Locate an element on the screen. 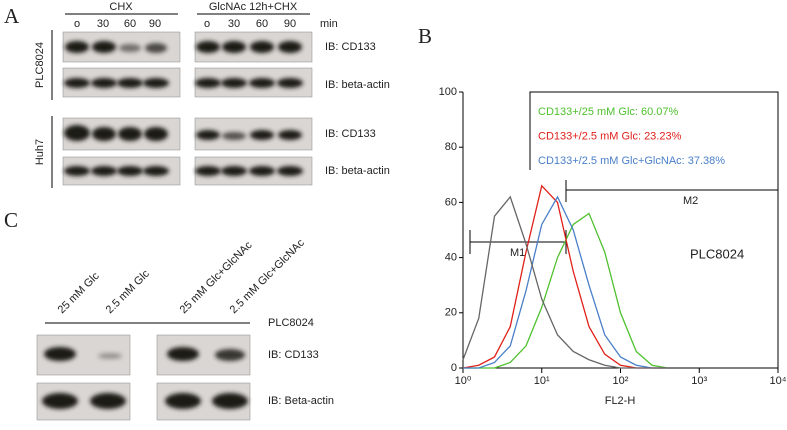 The height and width of the screenshot is (430, 787). group-label: GlcNAc 12h+CHX is located at coordinates (253, 7).